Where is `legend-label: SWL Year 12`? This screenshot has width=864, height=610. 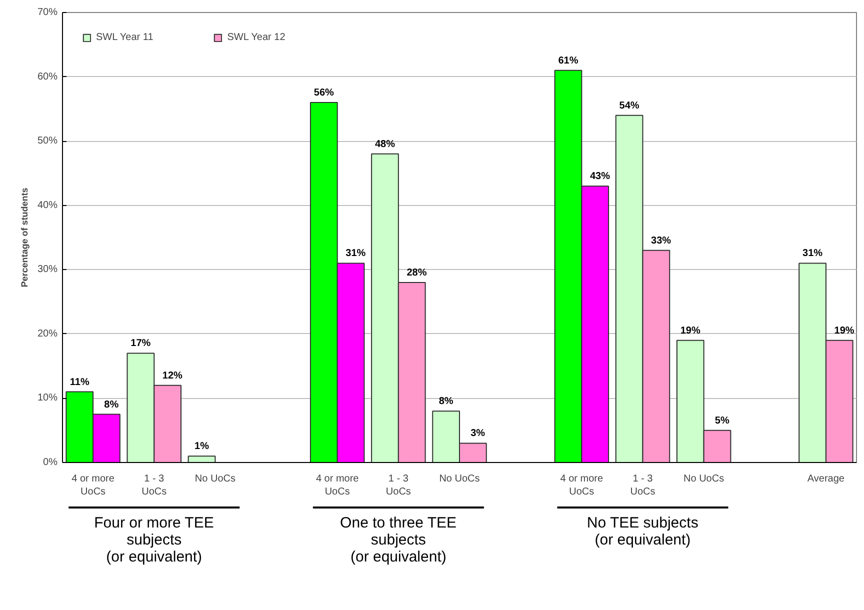 legend-label: SWL Year 12 is located at coordinates (256, 37).